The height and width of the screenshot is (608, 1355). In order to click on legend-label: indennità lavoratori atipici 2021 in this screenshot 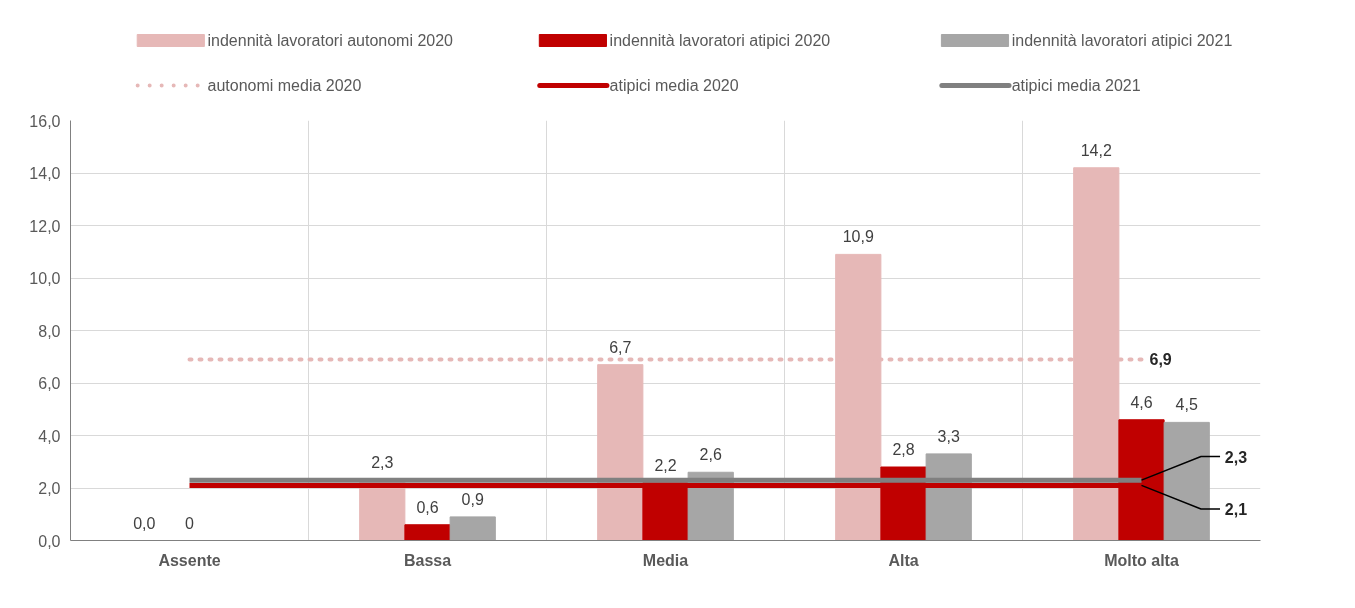, I will do `click(1122, 40)`.